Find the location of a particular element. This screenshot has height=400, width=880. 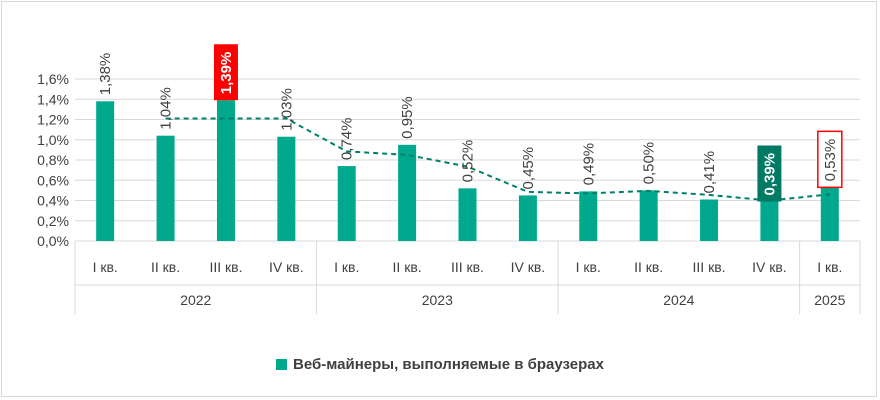

data-label: 0,49% is located at coordinates (588, 164).